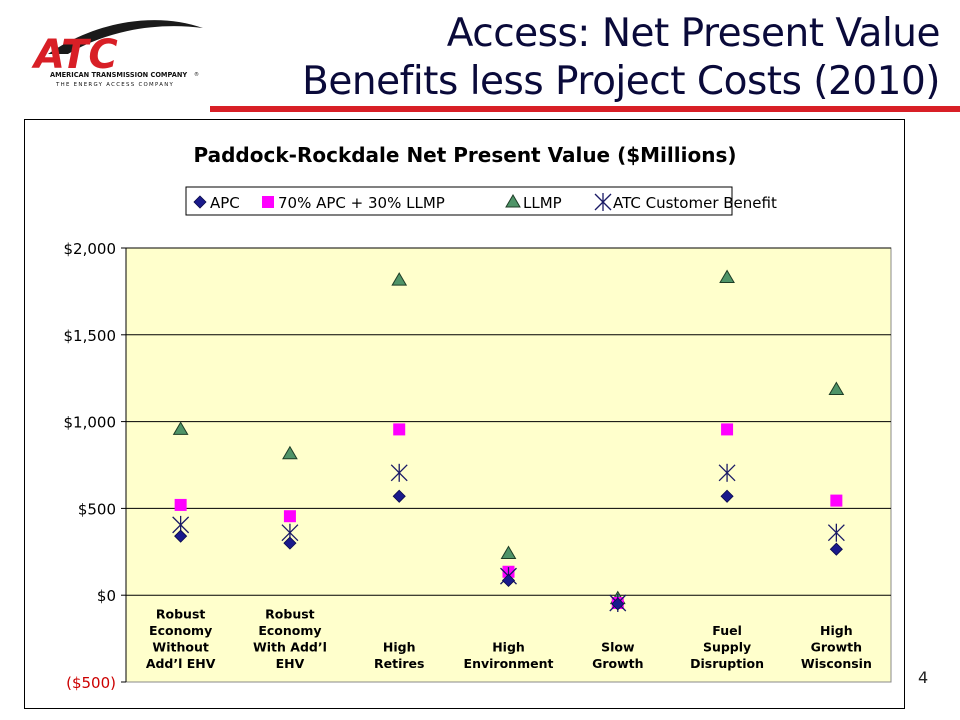 This screenshot has width=960, height=720. I want to click on title-rule, so click(585, 109).